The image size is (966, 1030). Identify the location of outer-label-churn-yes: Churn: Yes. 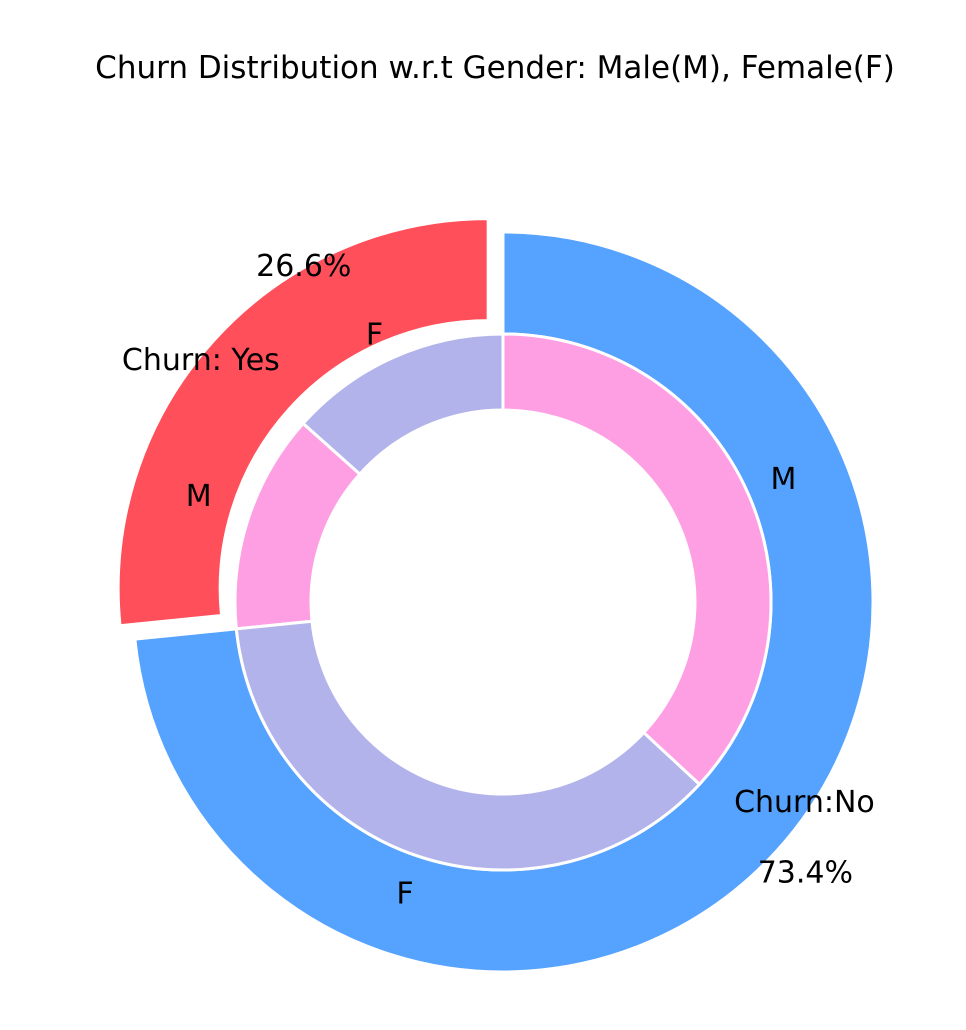
(201, 360).